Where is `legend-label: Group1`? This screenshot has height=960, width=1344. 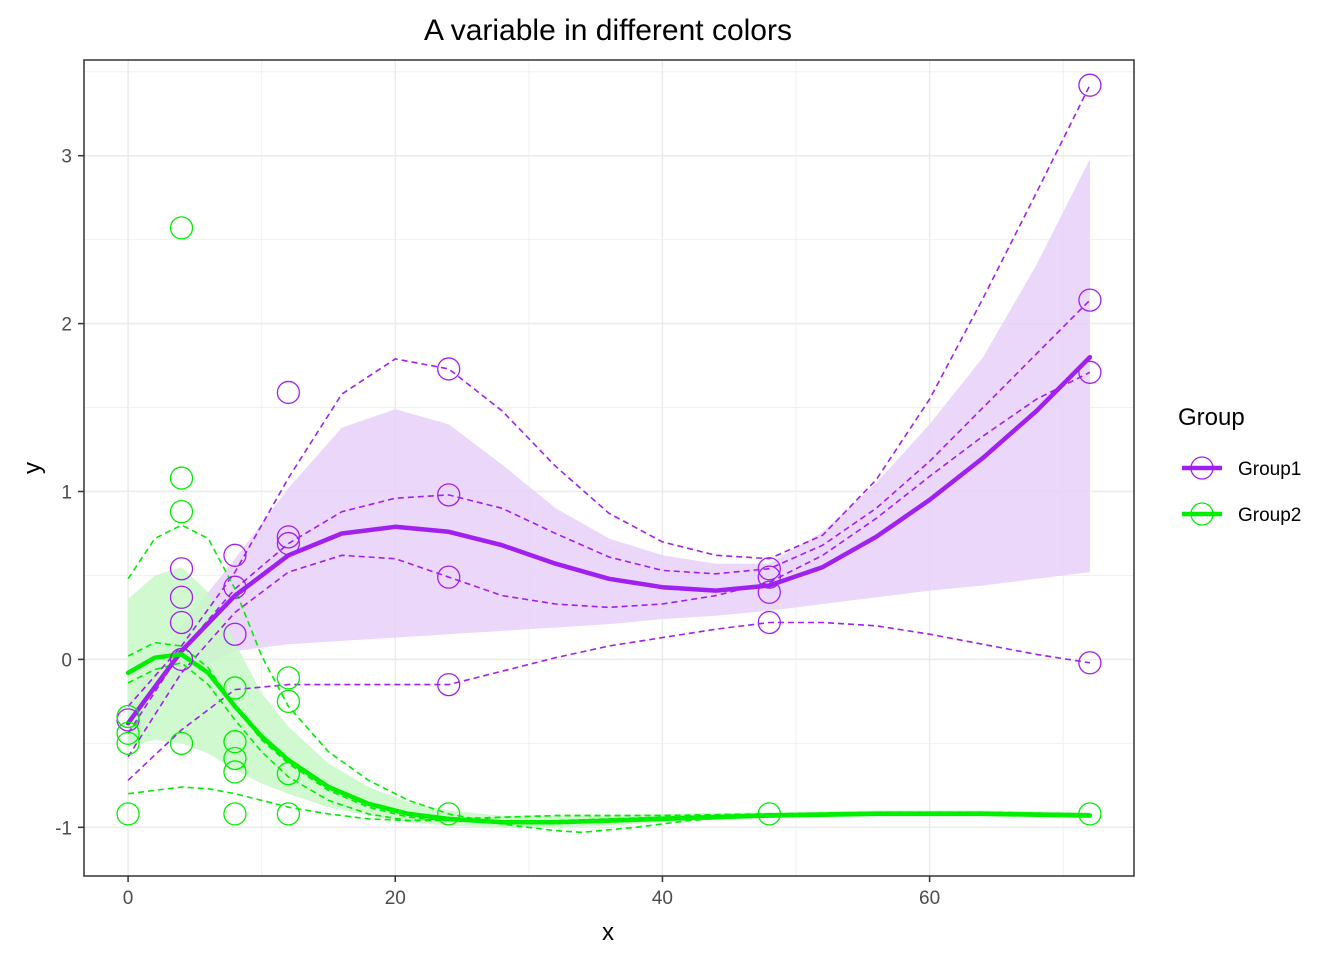
legend-label: Group1 is located at coordinates (1269, 469).